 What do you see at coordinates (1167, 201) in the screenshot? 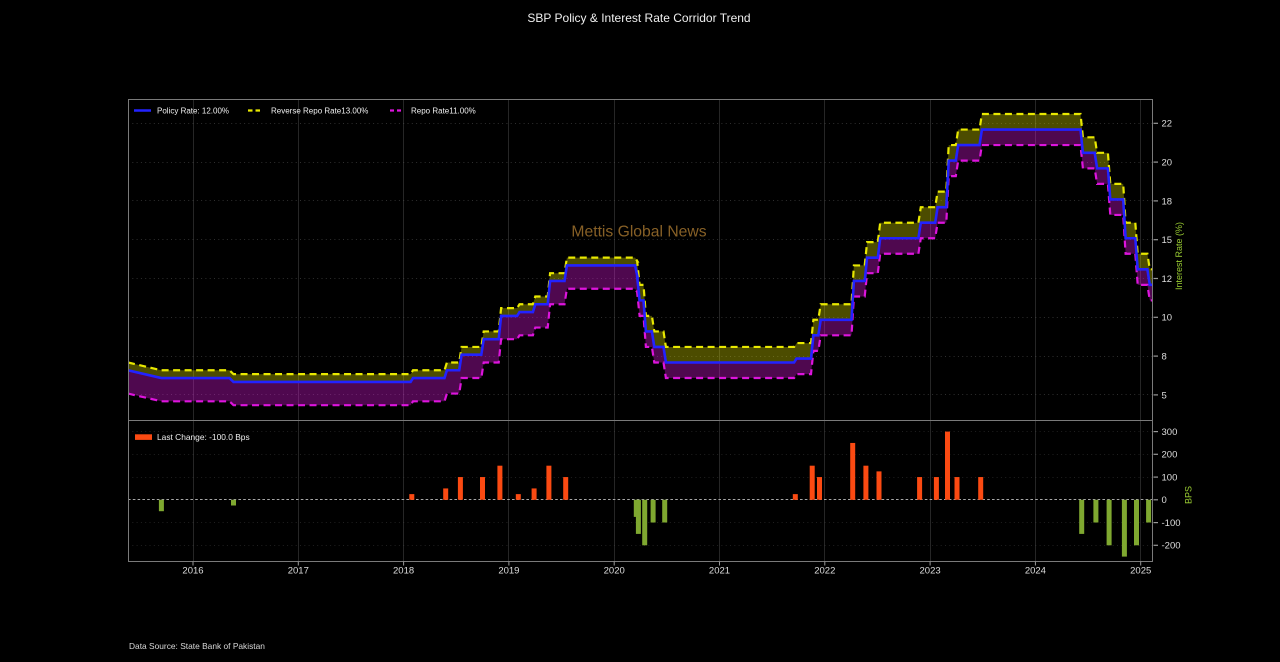
I see `svg-text: 18` at bounding box center [1167, 201].